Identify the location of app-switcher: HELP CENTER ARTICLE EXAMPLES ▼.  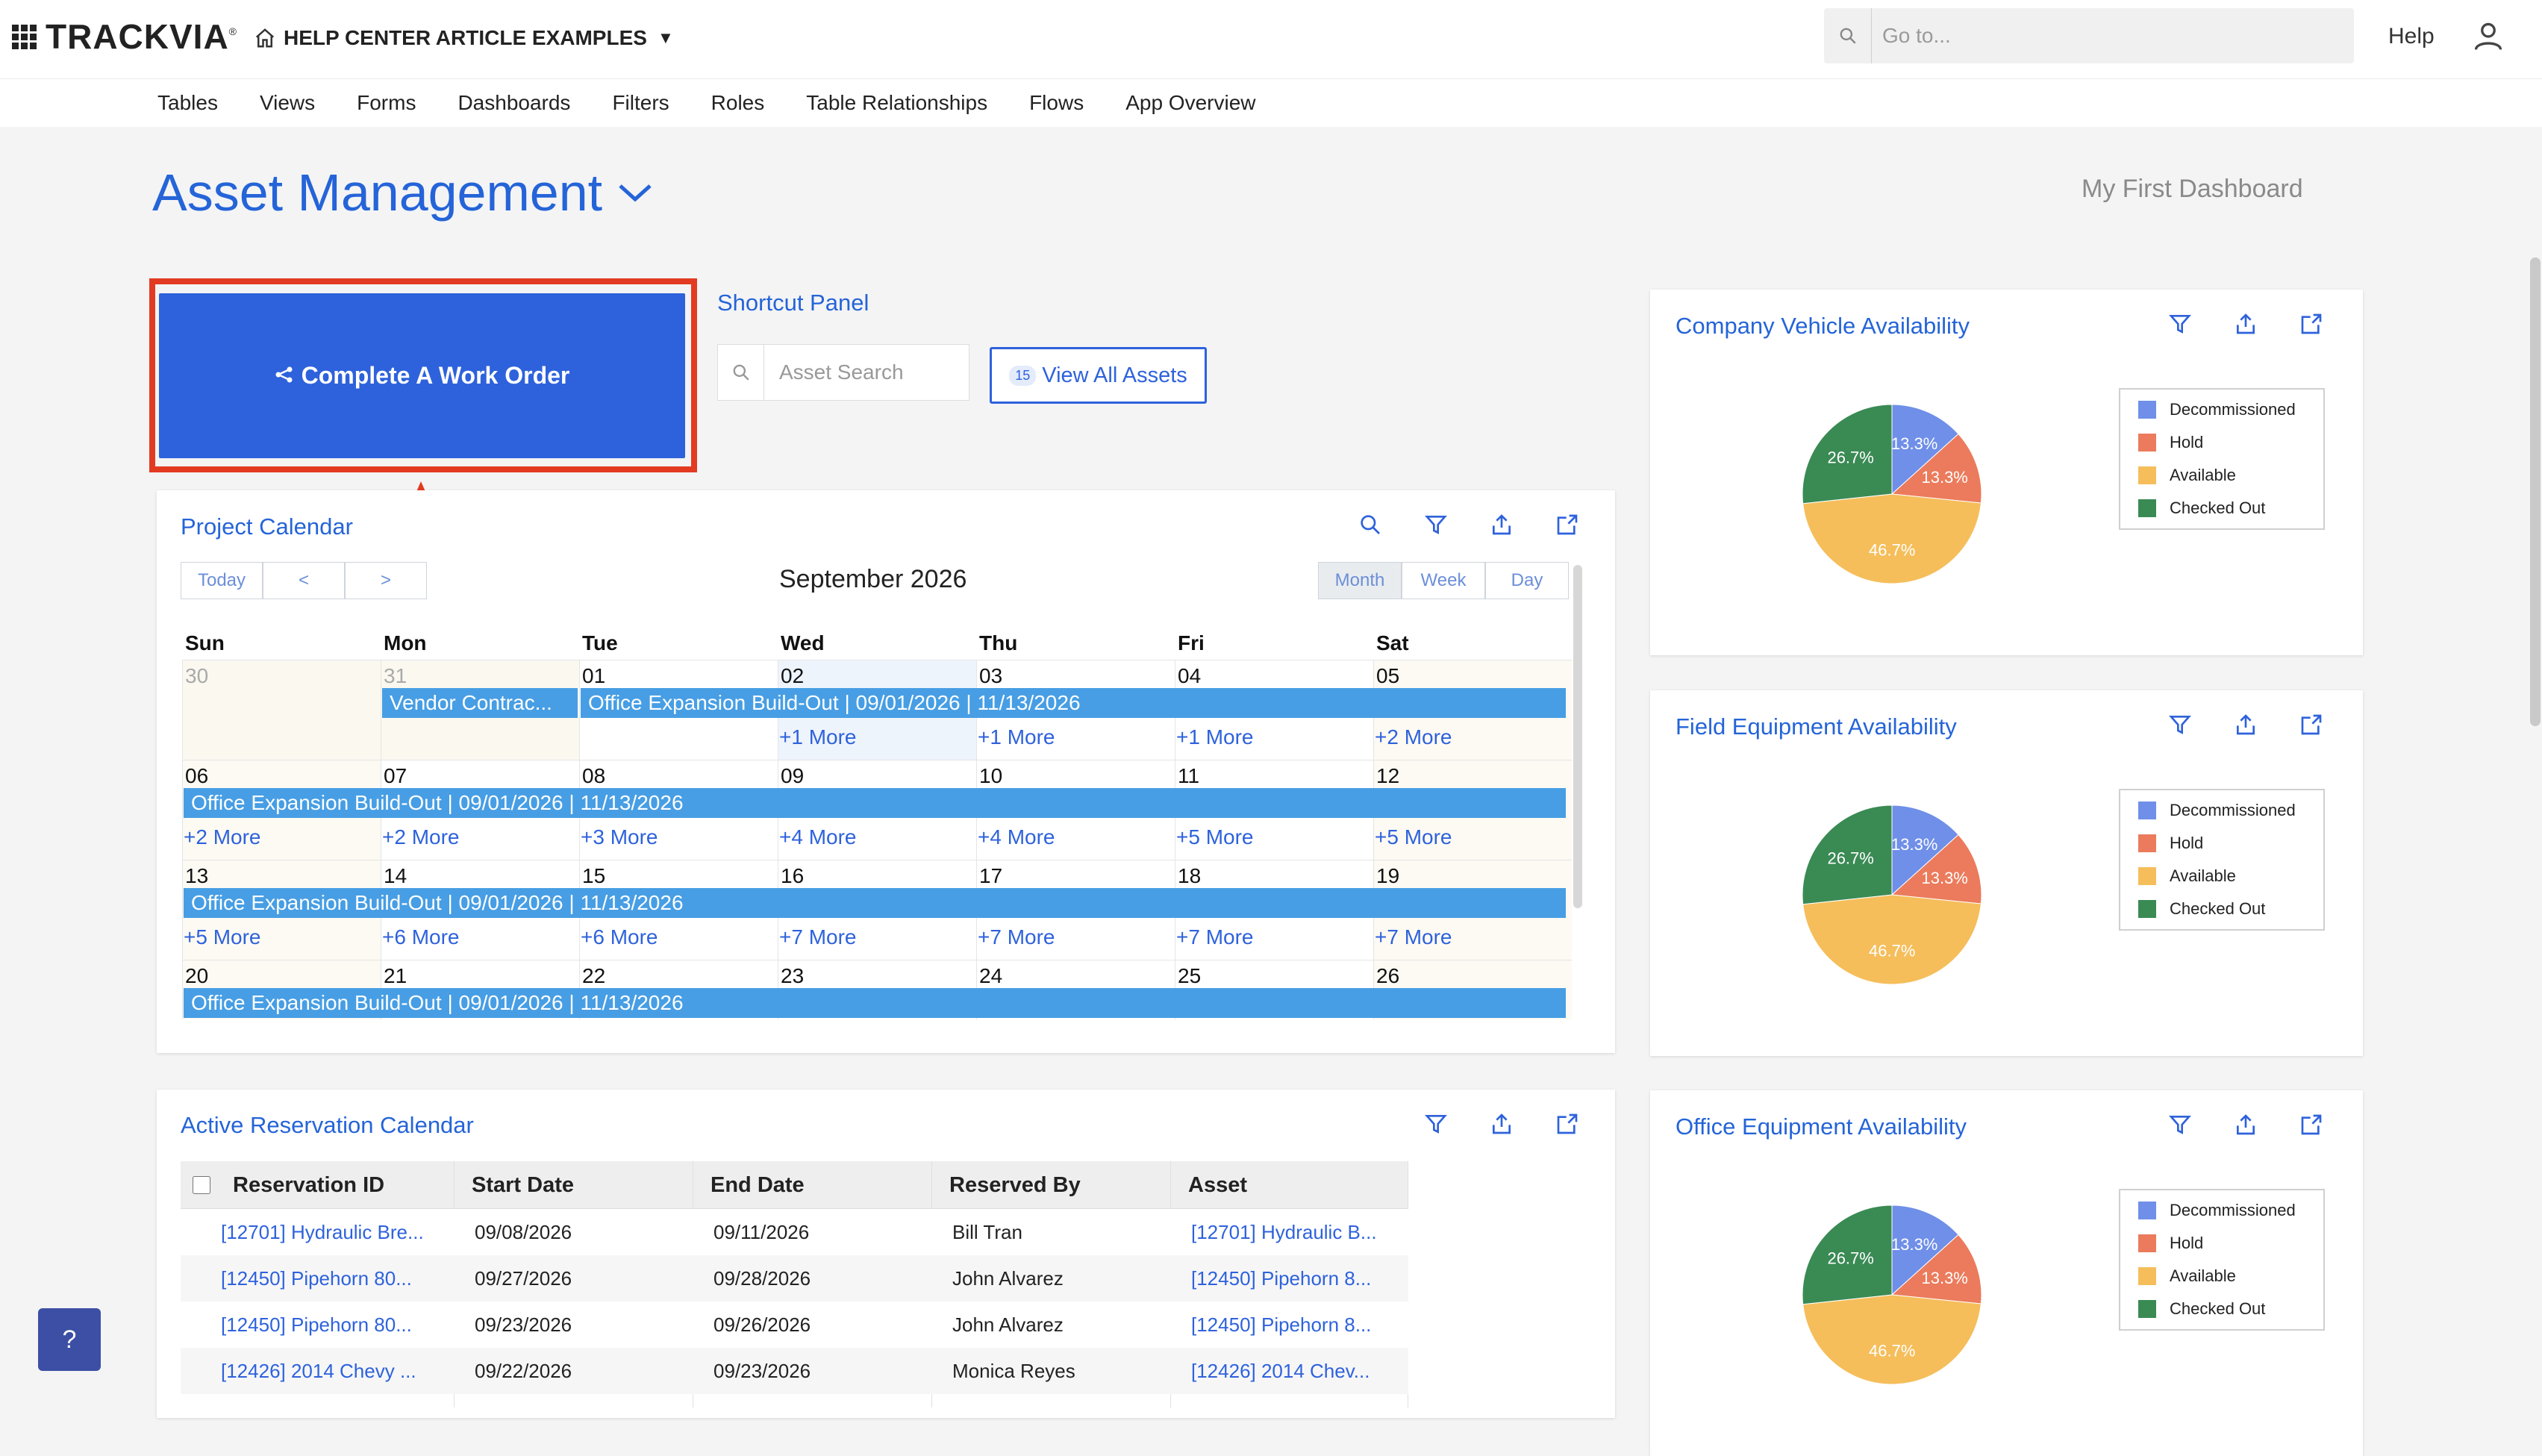
(464, 38).